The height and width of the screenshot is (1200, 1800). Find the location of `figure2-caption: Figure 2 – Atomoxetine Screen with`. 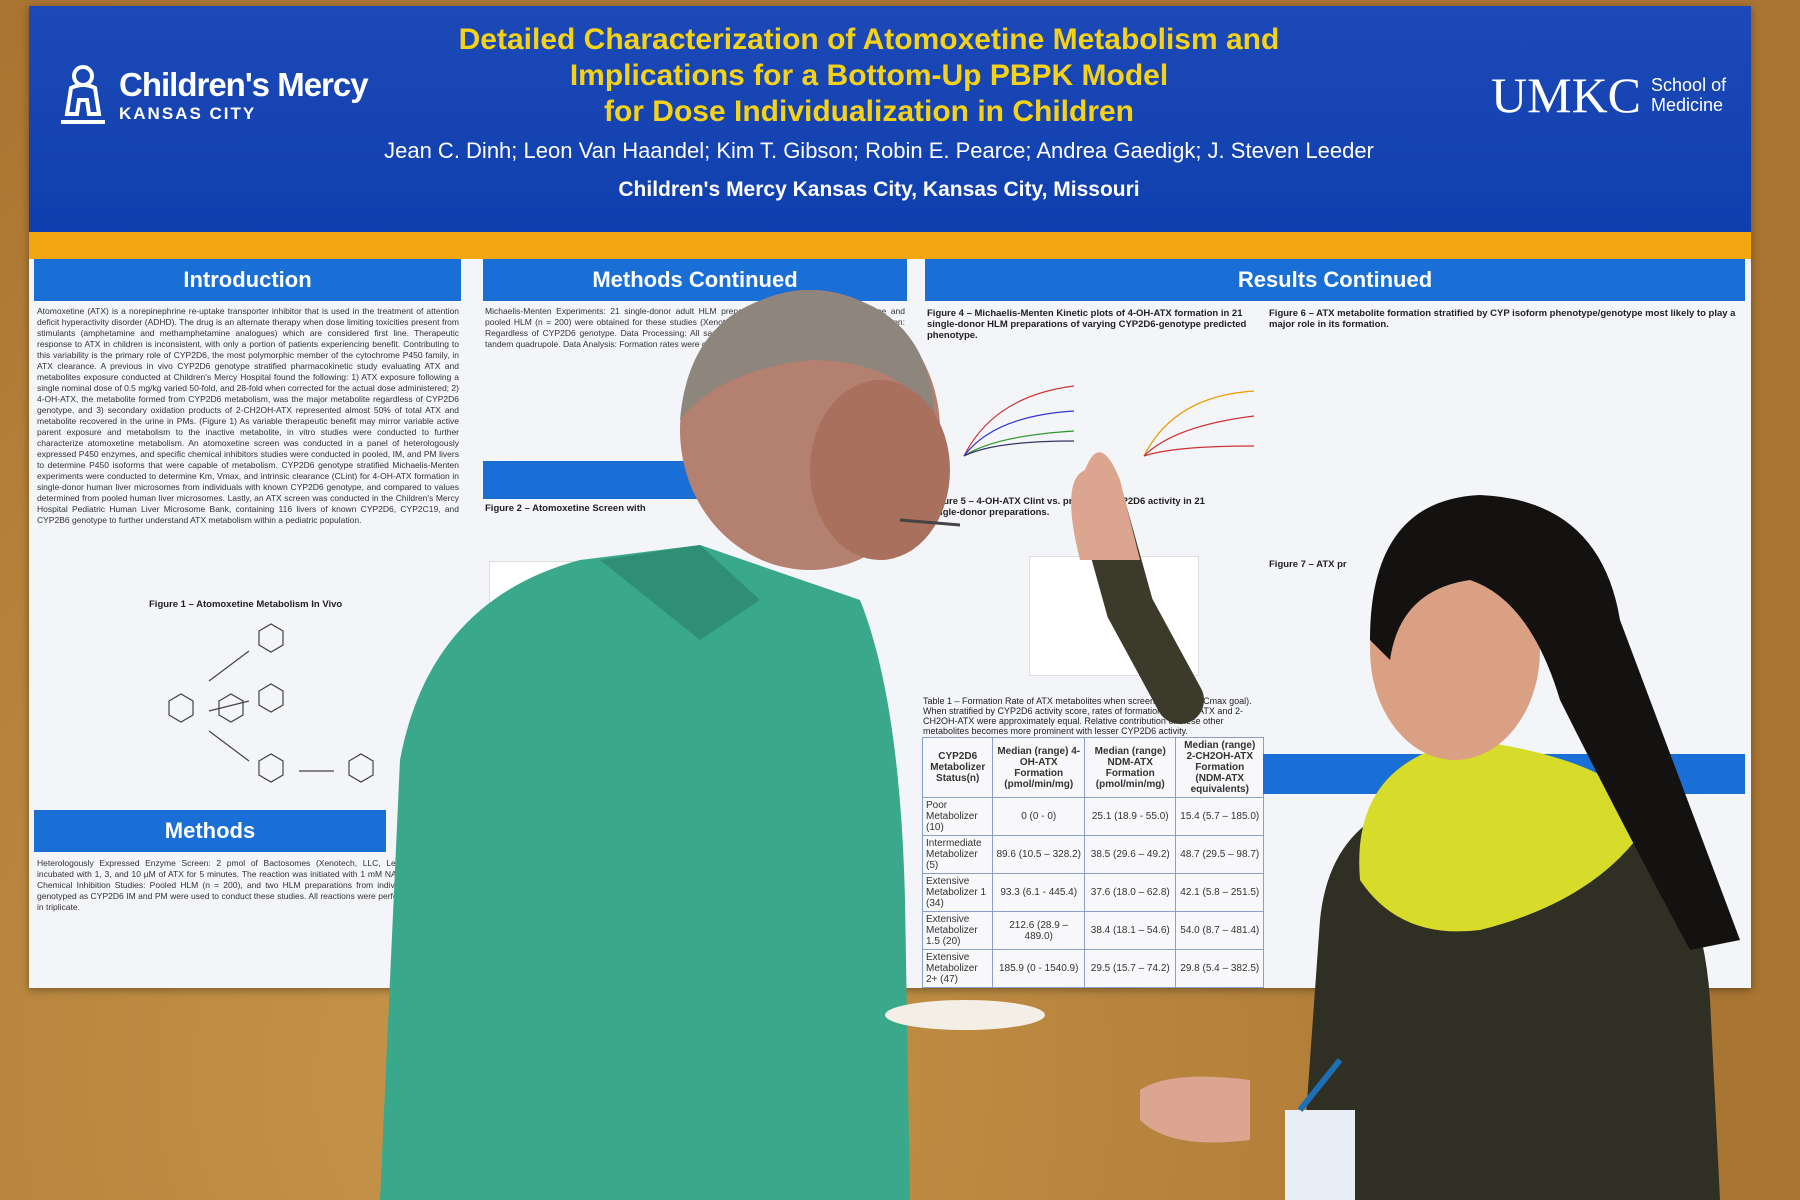

figure2-caption: Figure 2 – Atomoxetine Screen with is located at coordinates (565, 508).